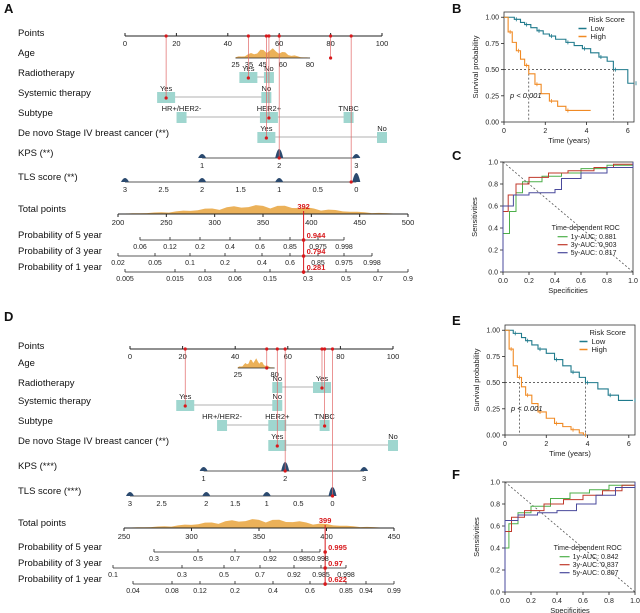 The width and height of the screenshot is (640, 613). What do you see at coordinates (569, 140) in the screenshot?
I see `x-axis-label: Time (years)` at bounding box center [569, 140].